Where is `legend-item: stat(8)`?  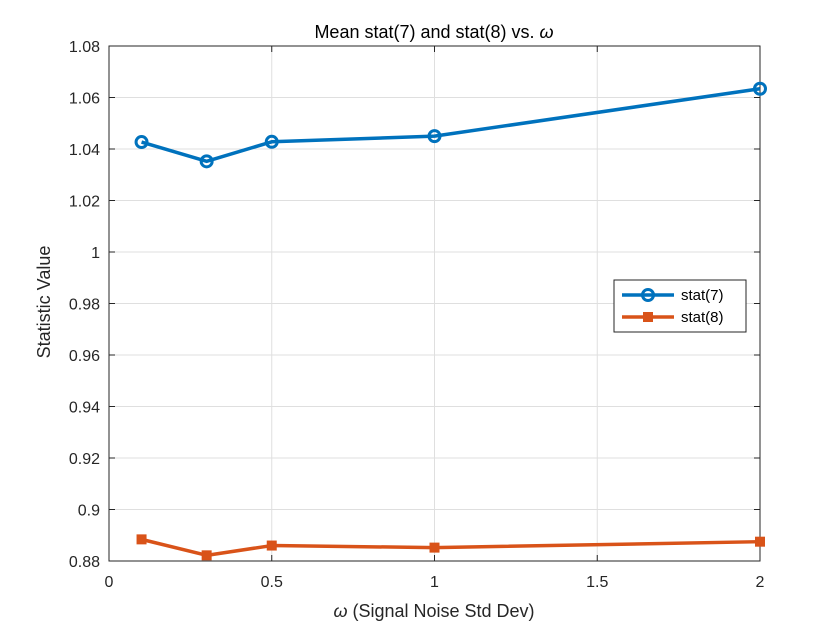
legend-item: stat(8) is located at coordinates (673, 317).